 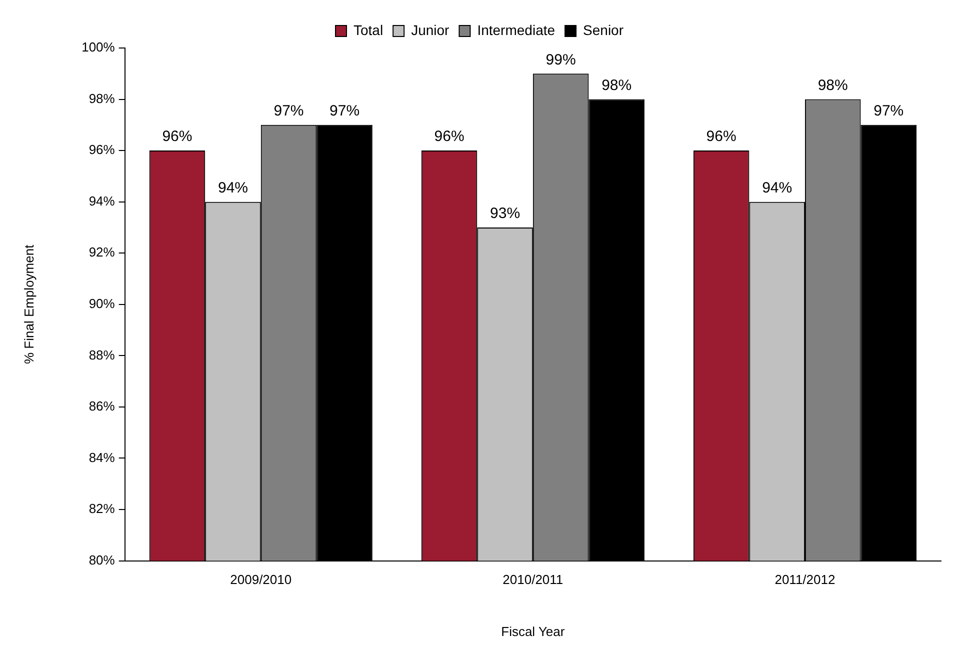 What do you see at coordinates (99, 47) in the screenshot?
I see `y-tick-label: 100%` at bounding box center [99, 47].